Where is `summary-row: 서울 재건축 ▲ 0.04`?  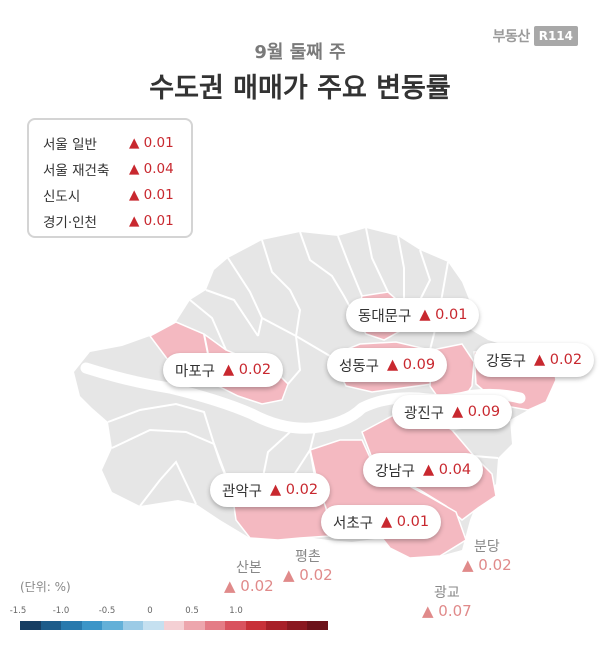
summary-row: 서울 재건축 ▲ 0.04 is located at coordinates (117, 169).